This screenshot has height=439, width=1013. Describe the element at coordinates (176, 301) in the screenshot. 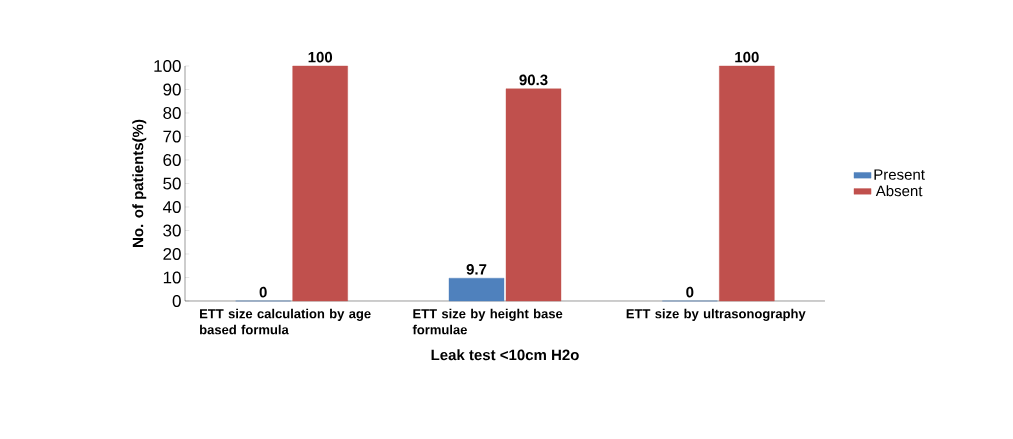

I see `y-tick-label: 0` at that location.